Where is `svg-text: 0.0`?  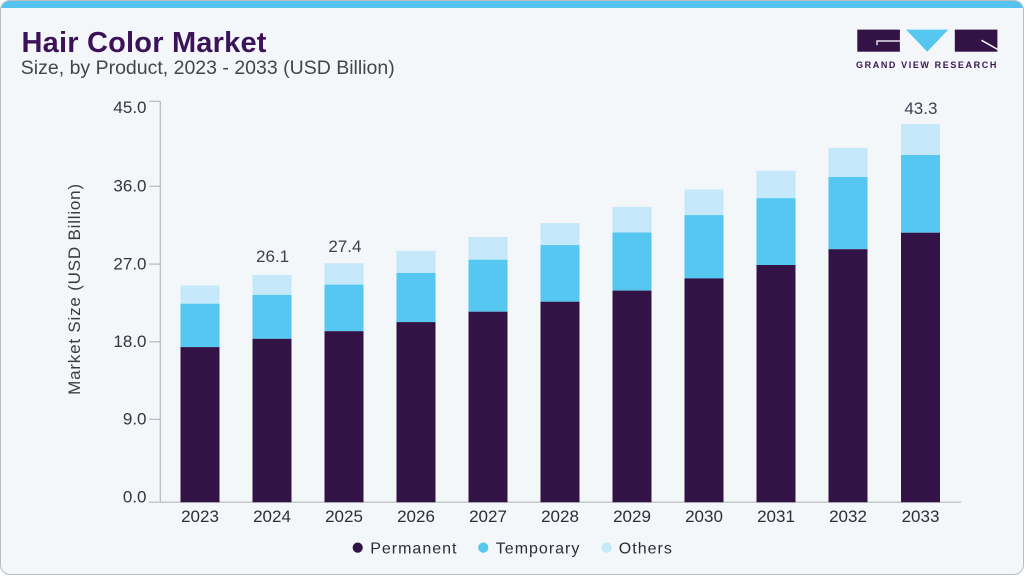
svg-text: 0.0 is located at coordinates (135, 496).